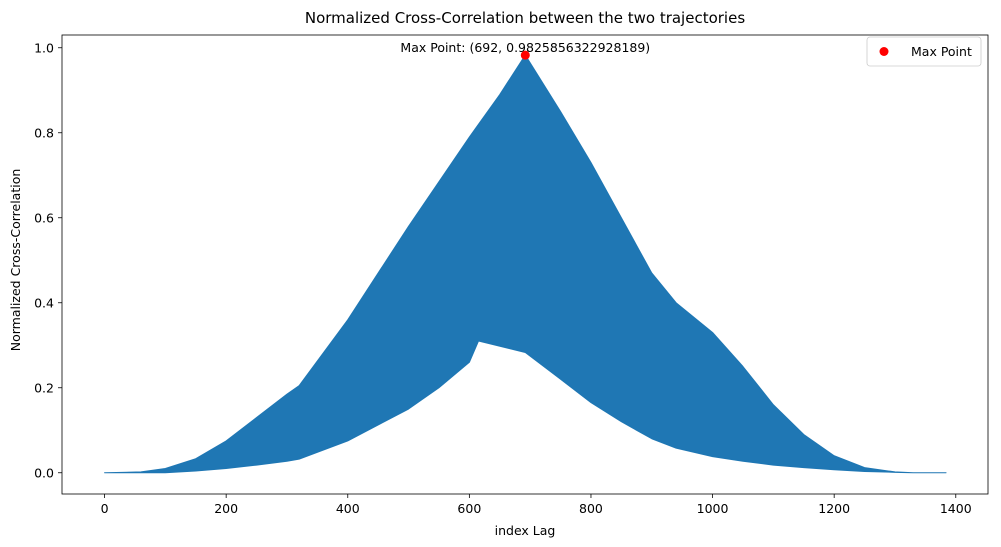 The image size is (1001, 547). Describe the element at coordinates (226, 508) in the screenshot. I see `x-tick-label: 200` at that location.